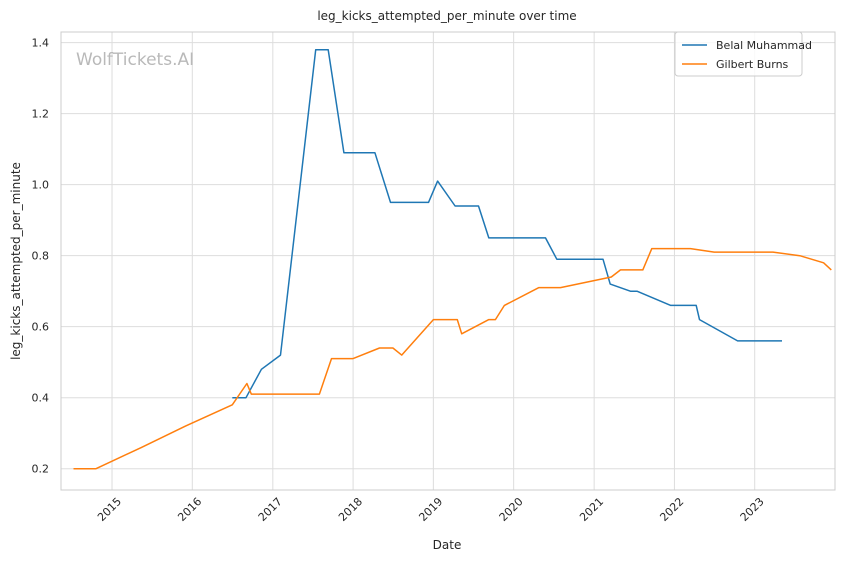 The image size is (844, 561). Describe the element at coordinates (41, 114) in the screenshot. I see `y-tick-label: 1.2` at that location.